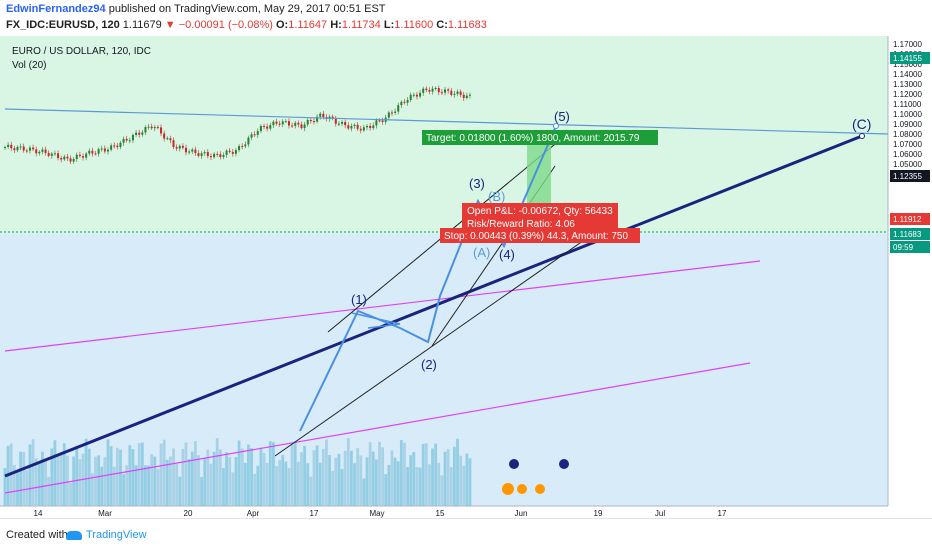 Image resolution: width=932 pixels, height=551 pixels. I want to click on price-badge-bg, so click(910, 247).